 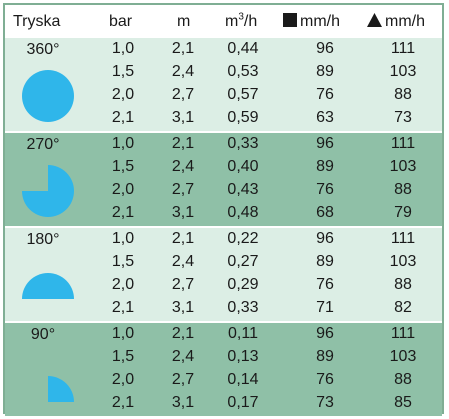 What do you see at coordinates (61, 389) in the screenshot?
I see `quarter-circle-icon` at bounding box center [61, 389].